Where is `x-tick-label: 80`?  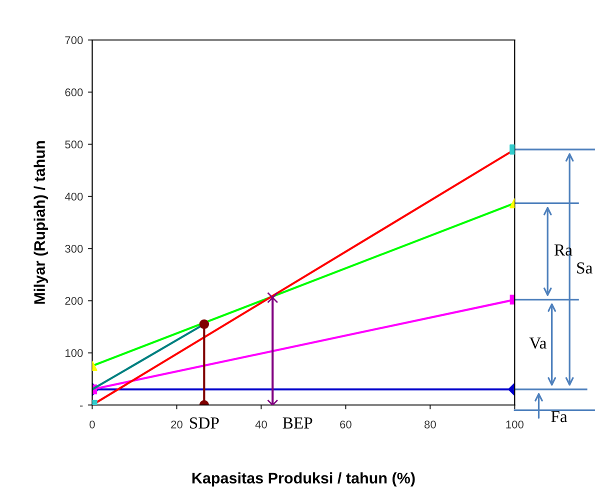 x-tick-label: 80 is located at coordinates (430, 424).